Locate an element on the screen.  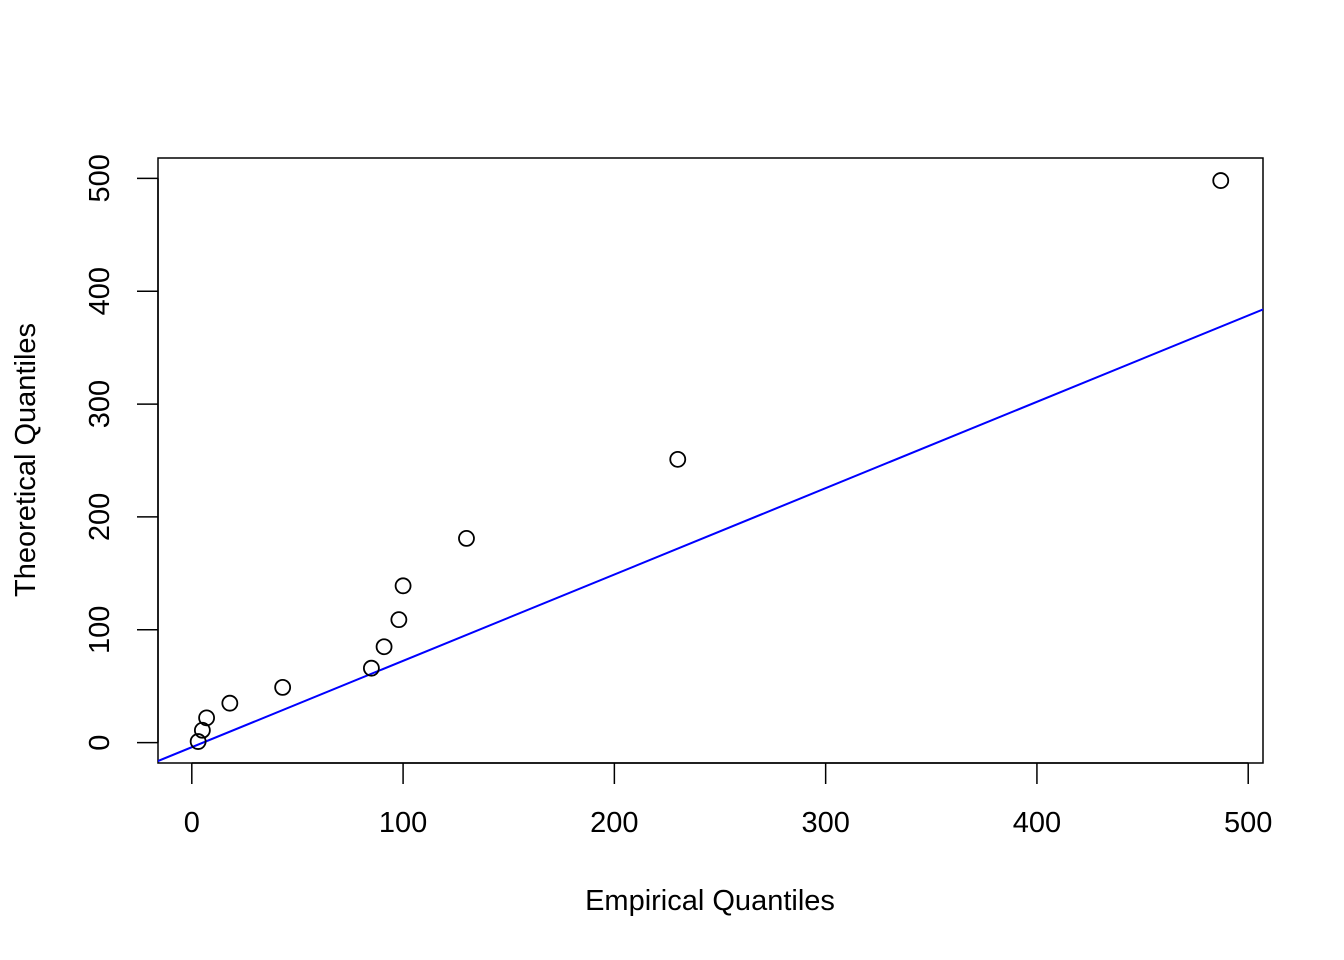
y-tick-label: 200 is located at coordinates (100, 517).